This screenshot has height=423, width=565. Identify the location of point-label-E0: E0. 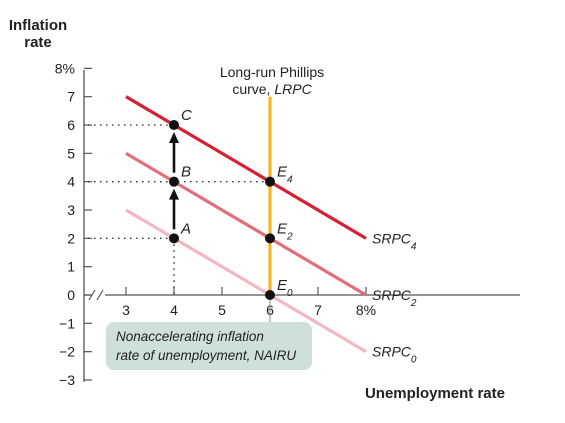
(285, 288).